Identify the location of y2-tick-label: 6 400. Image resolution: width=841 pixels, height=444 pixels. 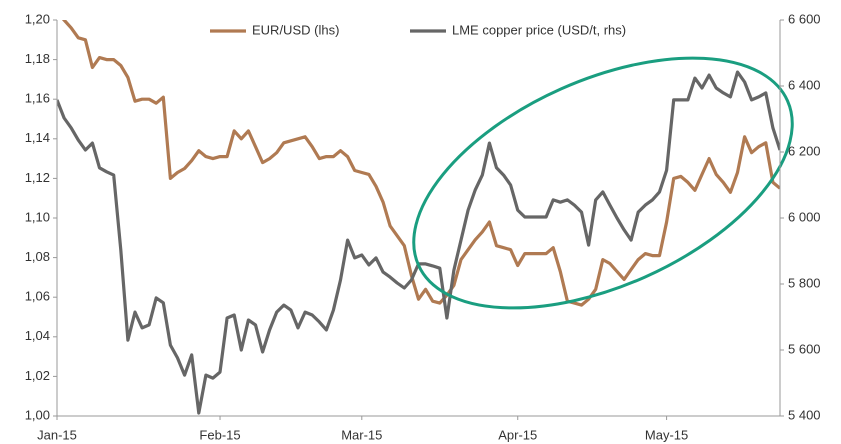
(804, 84).